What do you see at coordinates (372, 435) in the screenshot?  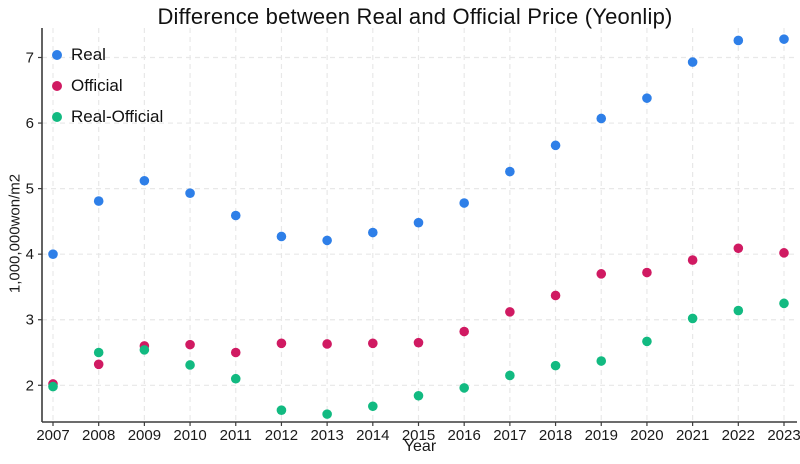 I see `x-tick-label: 2014` at bounding box center [372, 435].